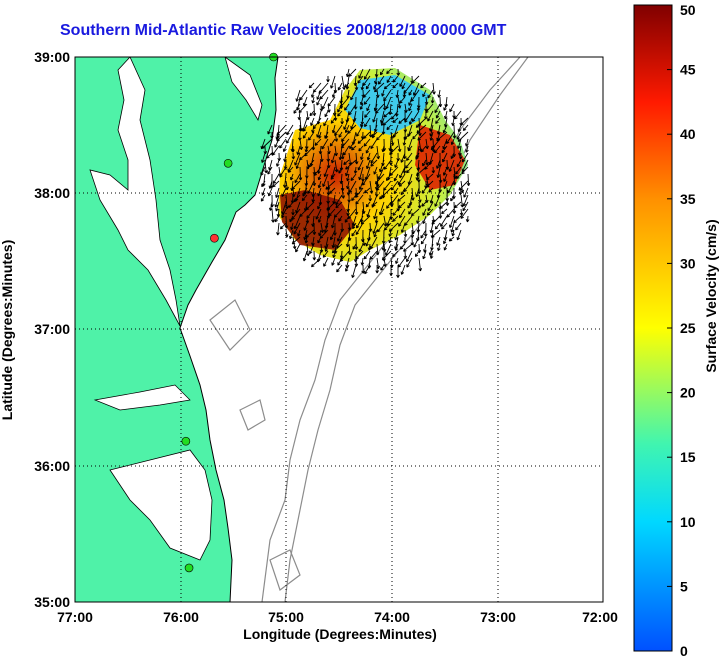  Describe the element at coordinates (161, 505) in the screenshot. I see `pamlico-sound` at that location.